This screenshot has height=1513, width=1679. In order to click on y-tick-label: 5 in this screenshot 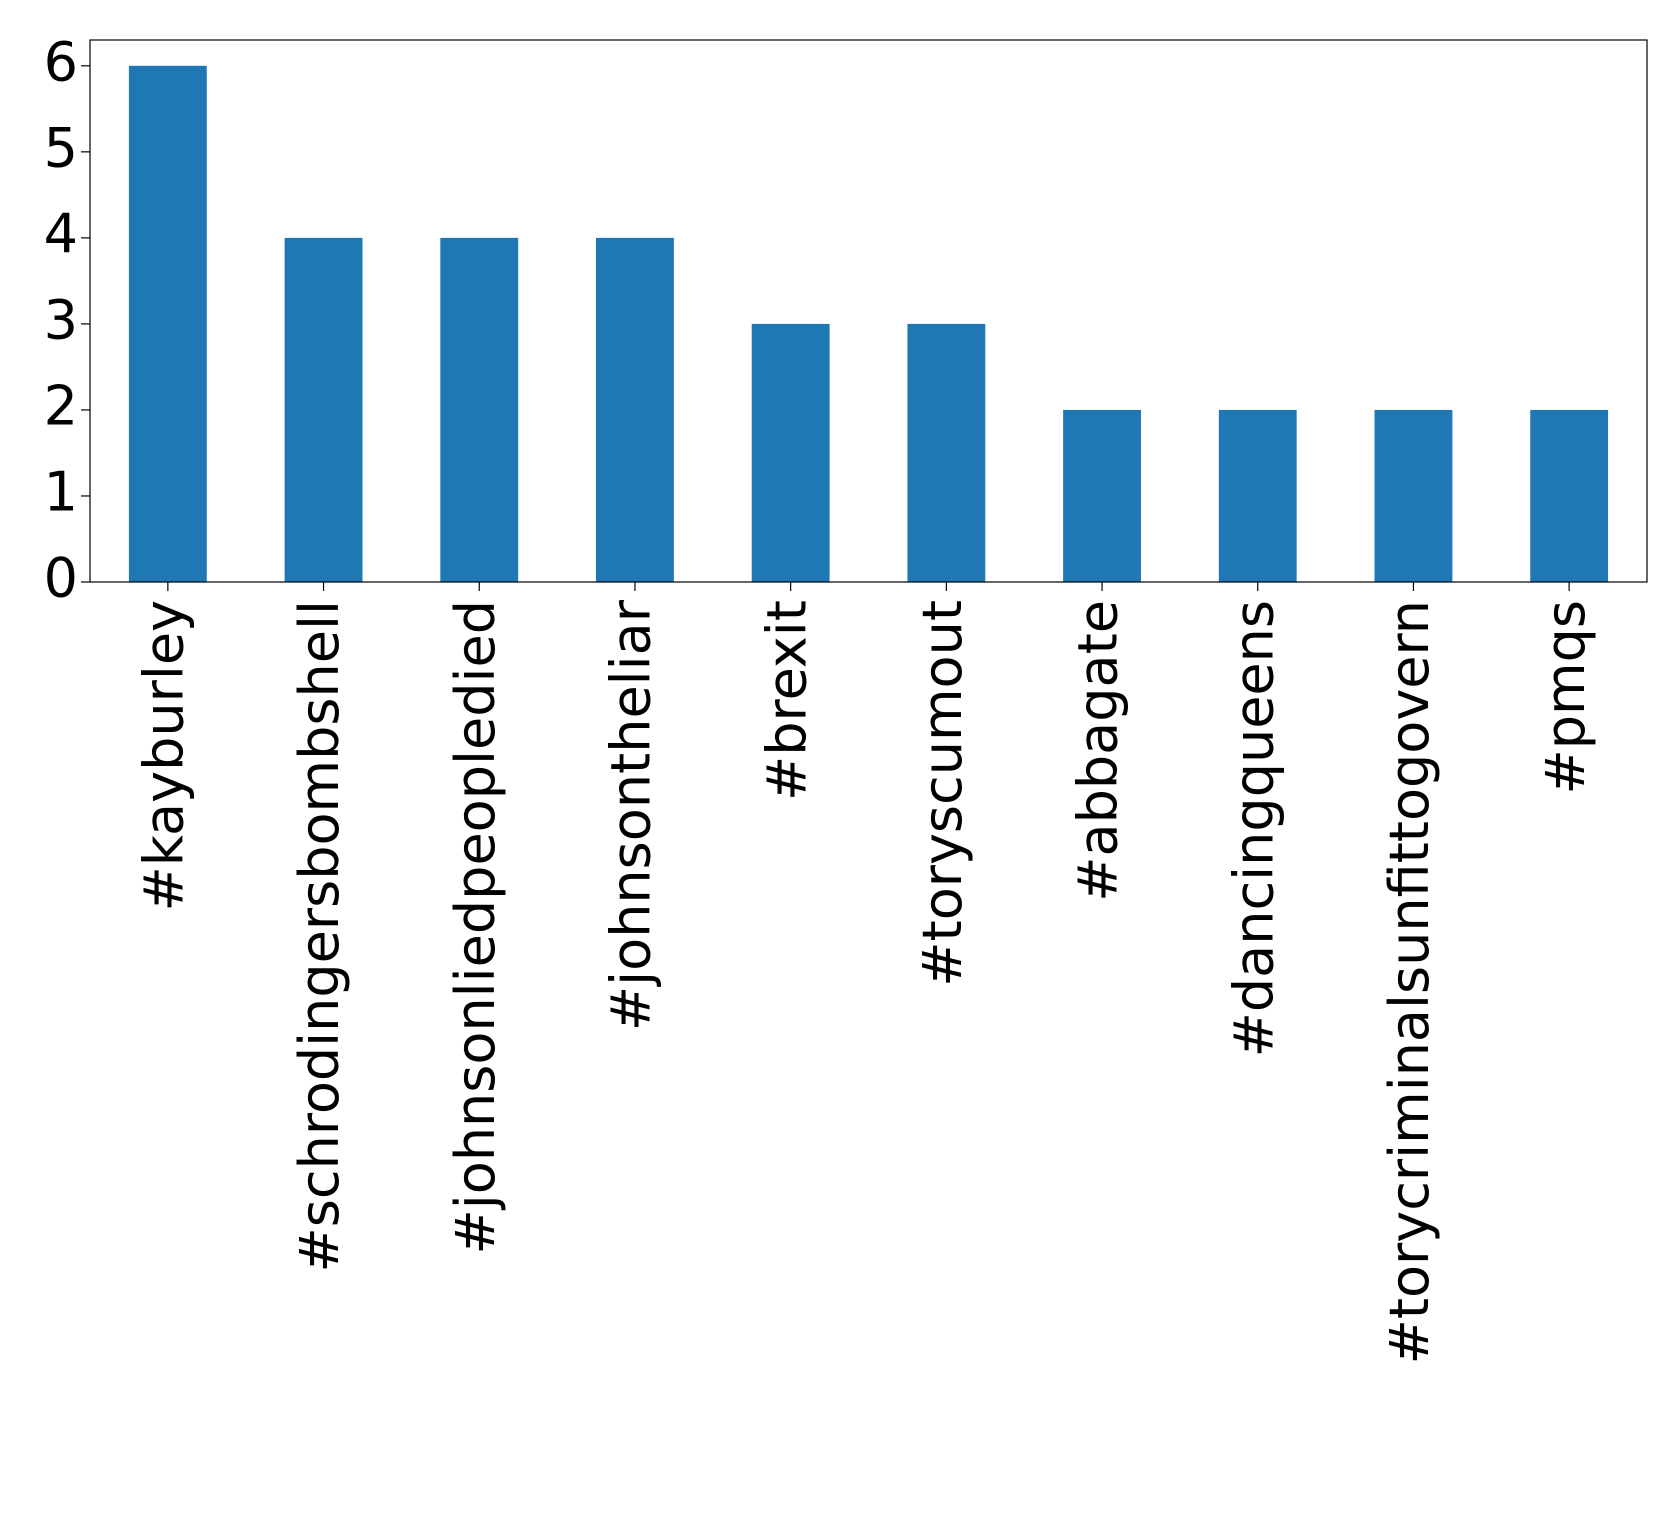, I will do `click(61, 147)`.